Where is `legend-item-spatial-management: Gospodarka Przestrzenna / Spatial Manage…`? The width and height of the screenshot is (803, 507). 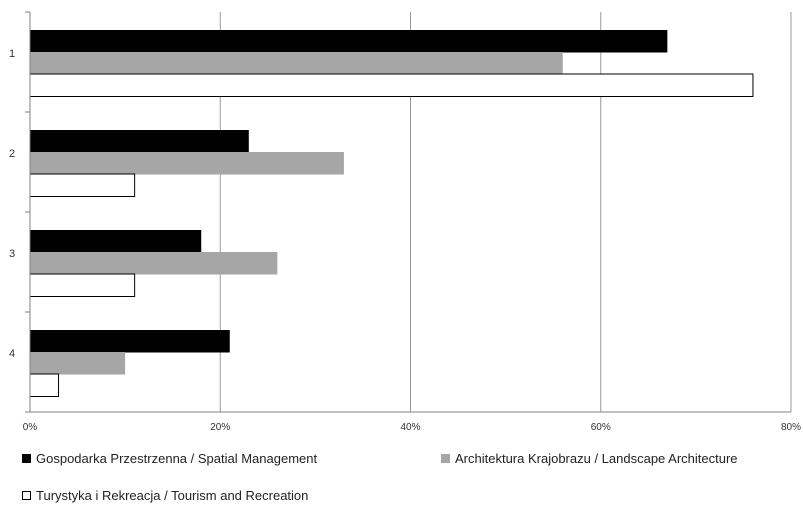 legend-item-spatial-management: Gospodarka Przestrzenna / Spatial Manage… is located at coordinates (169, 458).